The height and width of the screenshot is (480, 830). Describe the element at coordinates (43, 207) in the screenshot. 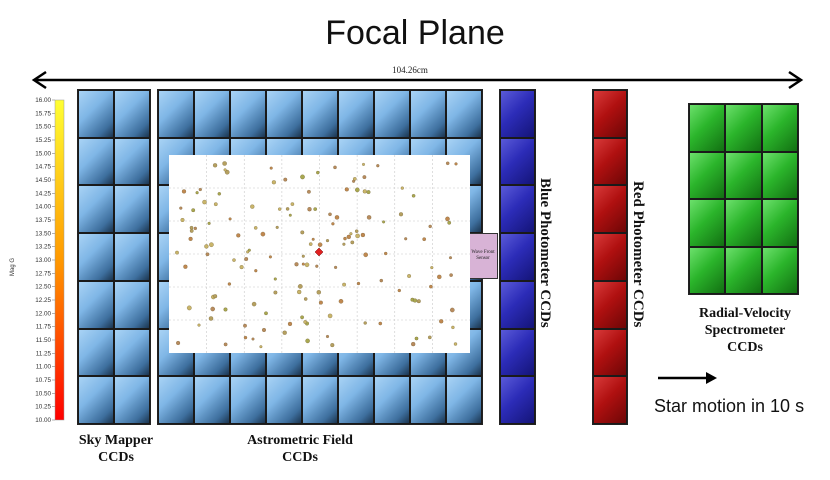

I see `magnitude-tick-label: 14.00` at that location.